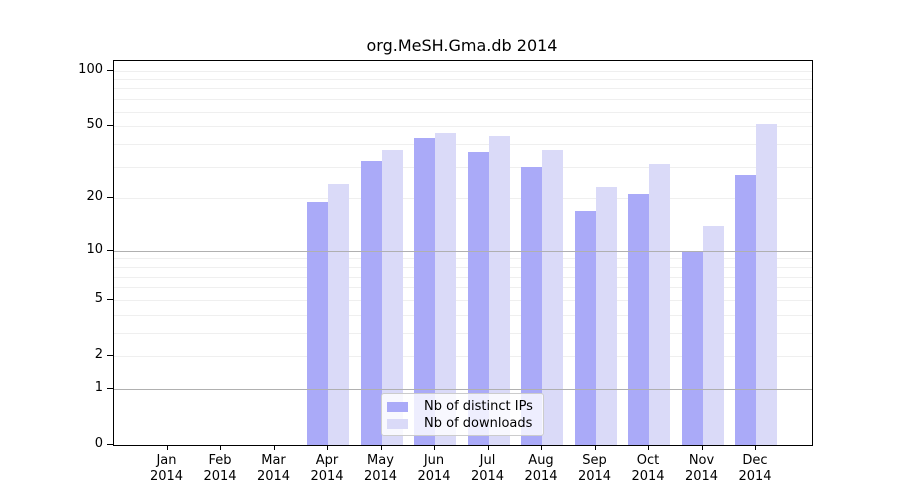  What do you see at coordinates (701, 468) in the screenshot?
I see `x-tick-label-nov: Nov 2014` at bounding box center [701, 468].